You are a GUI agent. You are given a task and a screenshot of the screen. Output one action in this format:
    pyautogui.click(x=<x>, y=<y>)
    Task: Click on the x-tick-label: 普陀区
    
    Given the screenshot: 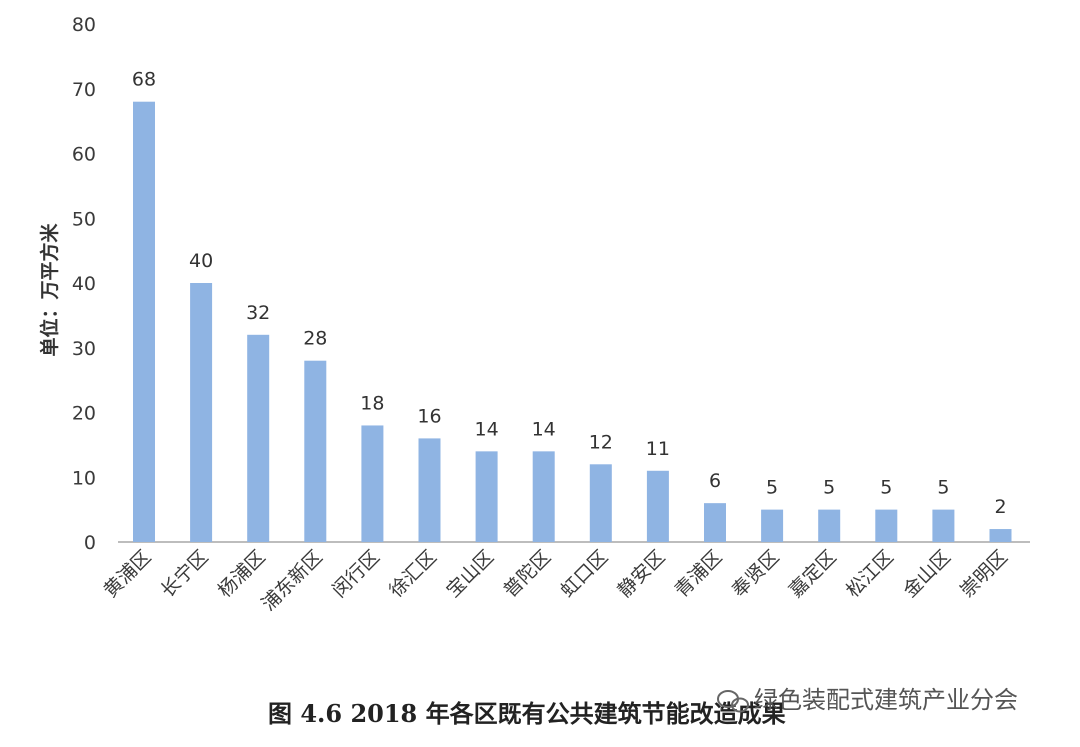 What is the action you would take?
    pyautogui.click(x=527, y=574)
    